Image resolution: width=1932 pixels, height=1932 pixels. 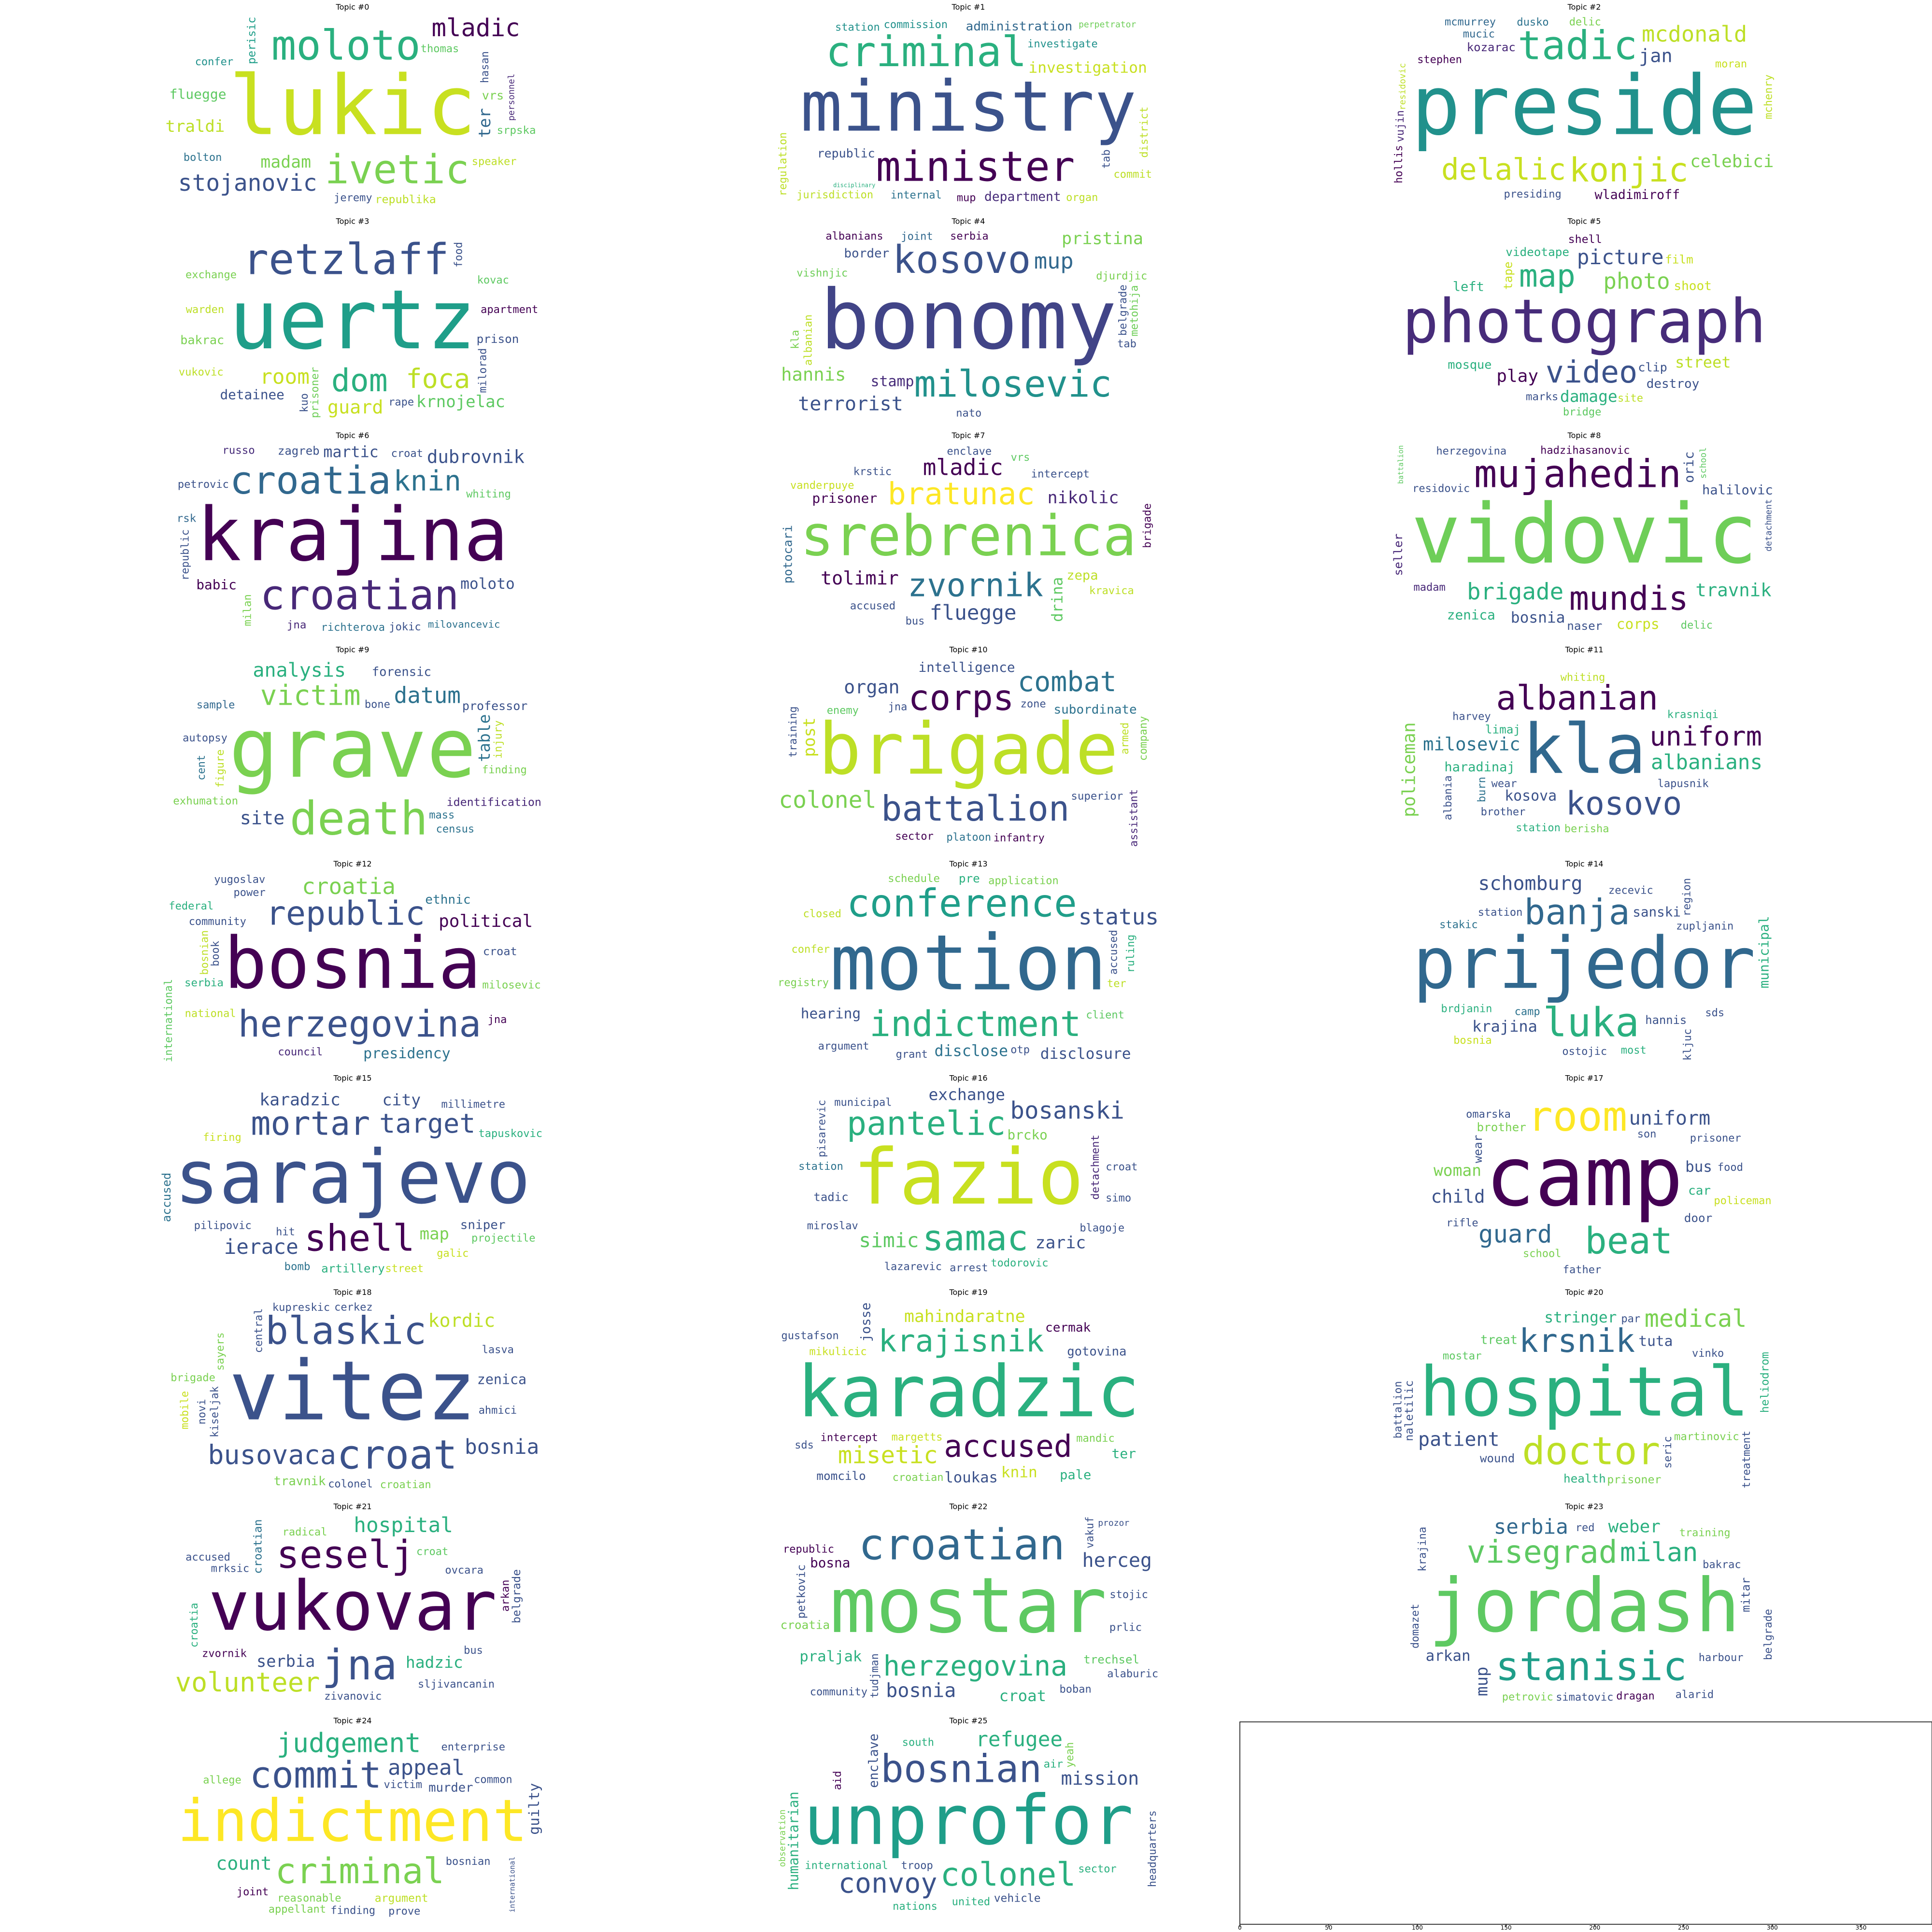 What do you see at coordinates (969, 1268) in the screenshot?
I see `wordcloud-word: arrest` at bounding box center [969, 1268].